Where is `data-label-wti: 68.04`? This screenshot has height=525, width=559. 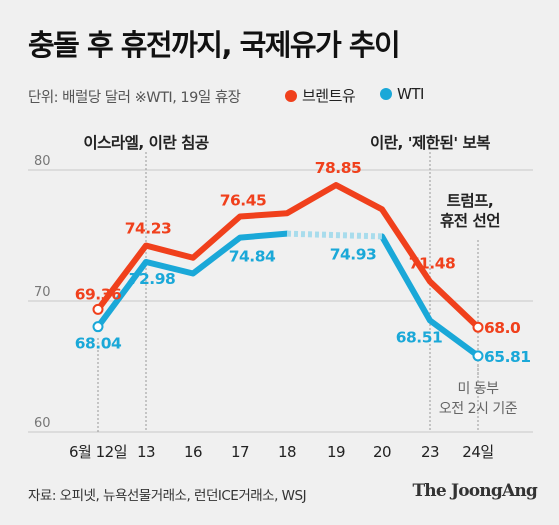
data-label-wti: 68.04 is located at coordinates (98, 344).